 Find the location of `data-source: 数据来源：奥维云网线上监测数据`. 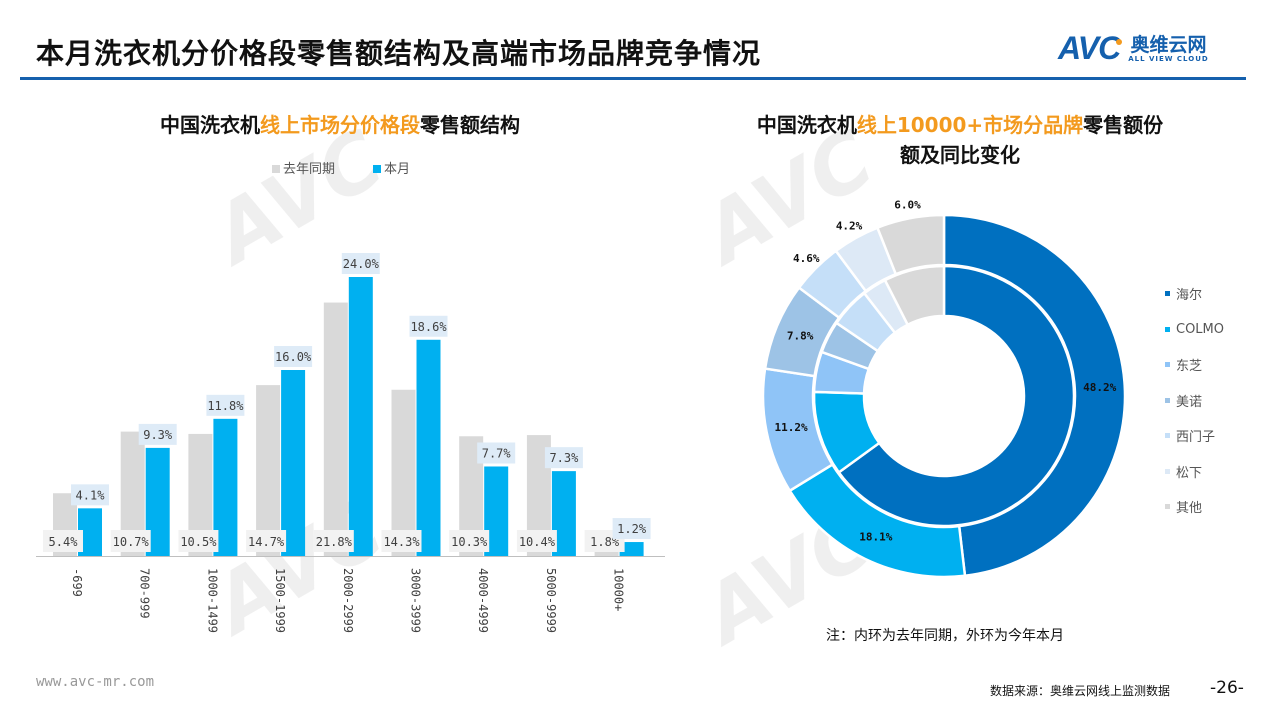

data-source: 数据来源：奥维云网线上监测数据 is located at coordinates (1080, 691).